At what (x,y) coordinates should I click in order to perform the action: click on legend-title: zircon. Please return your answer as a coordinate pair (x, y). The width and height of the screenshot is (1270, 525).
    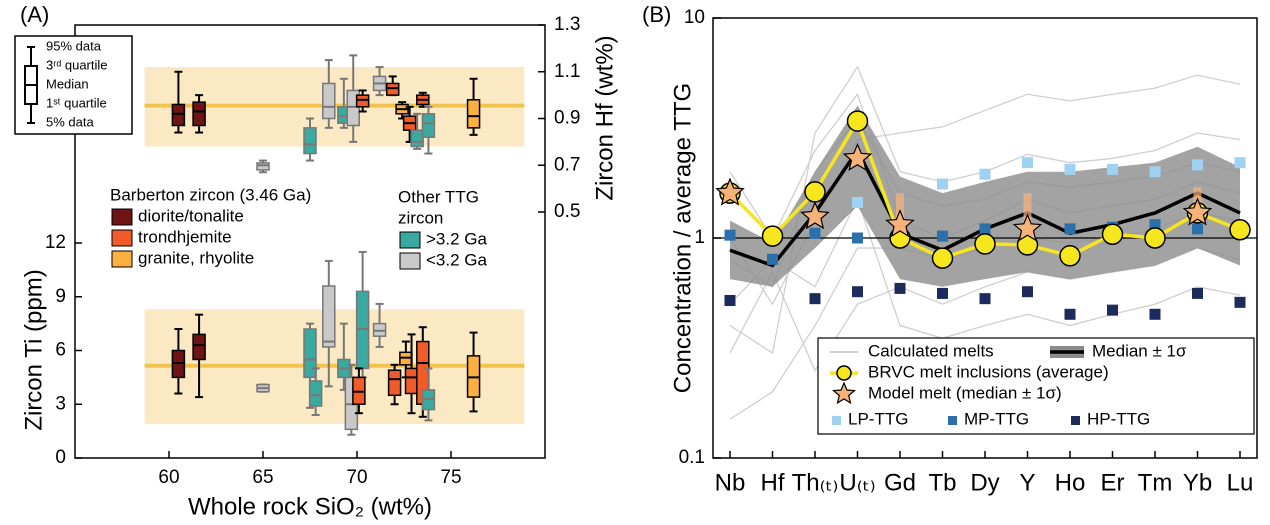
    Looking at the image, I should click on (420, 217).